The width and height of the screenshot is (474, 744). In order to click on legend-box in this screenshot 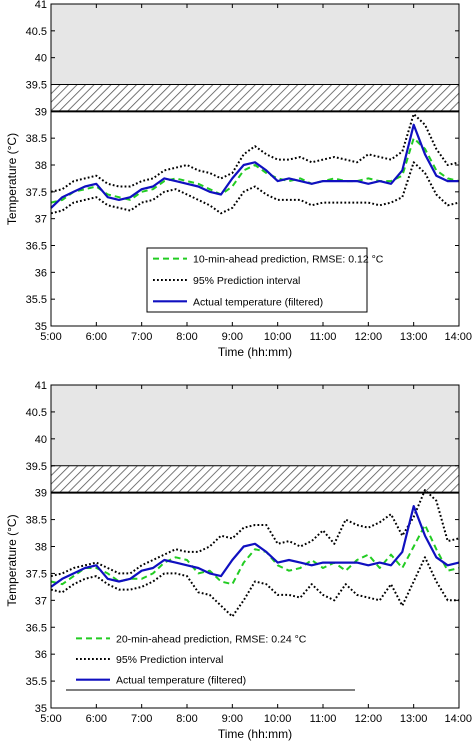, I will do `click(212, 659)`.